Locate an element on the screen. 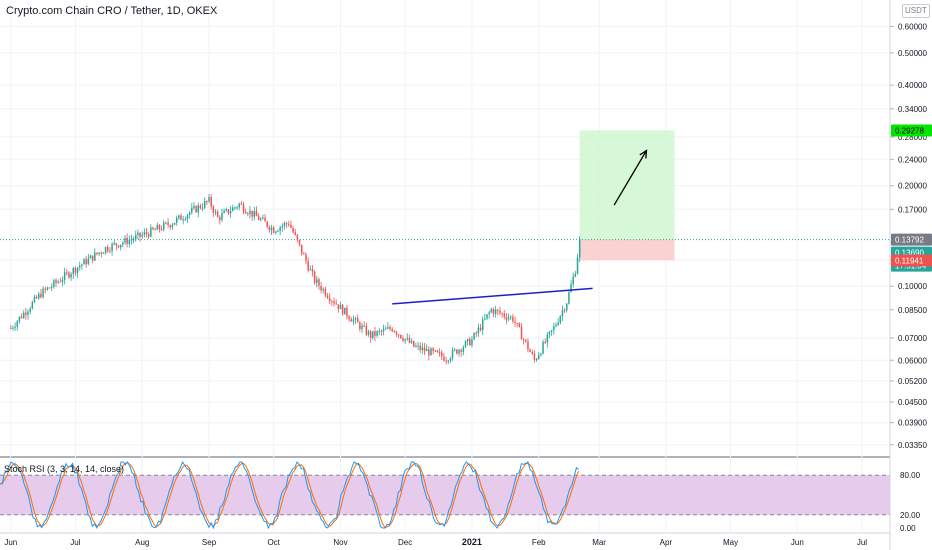  y-tick-label: 0.28000 is located at coordinates (912, 137).